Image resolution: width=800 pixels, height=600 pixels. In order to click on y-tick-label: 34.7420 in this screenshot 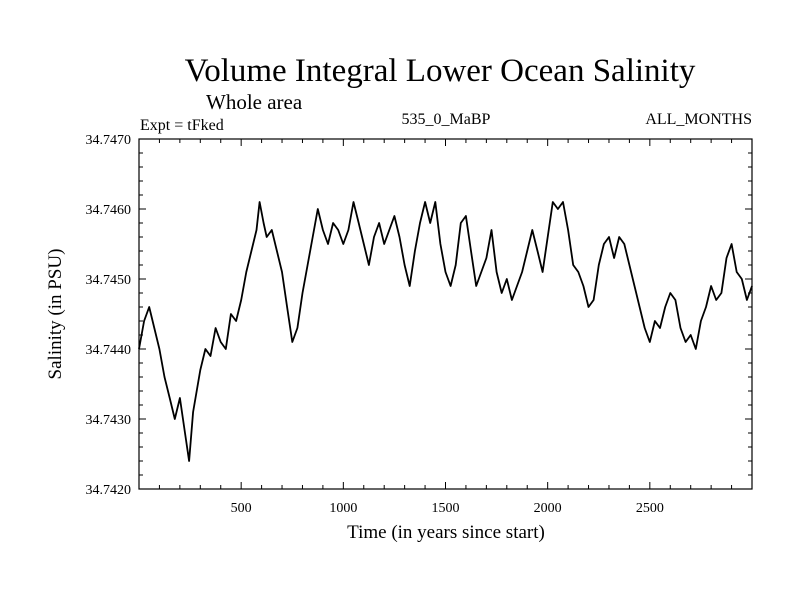, I will do `click(109, 490)`.